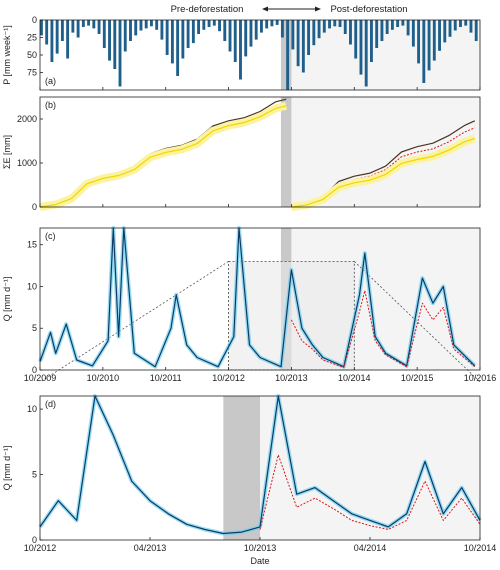 This screenshot has width=500, height=570. Describe the element at coordinates (50, 81) in the screenshot. I see `panel-label: (a)` at that location.